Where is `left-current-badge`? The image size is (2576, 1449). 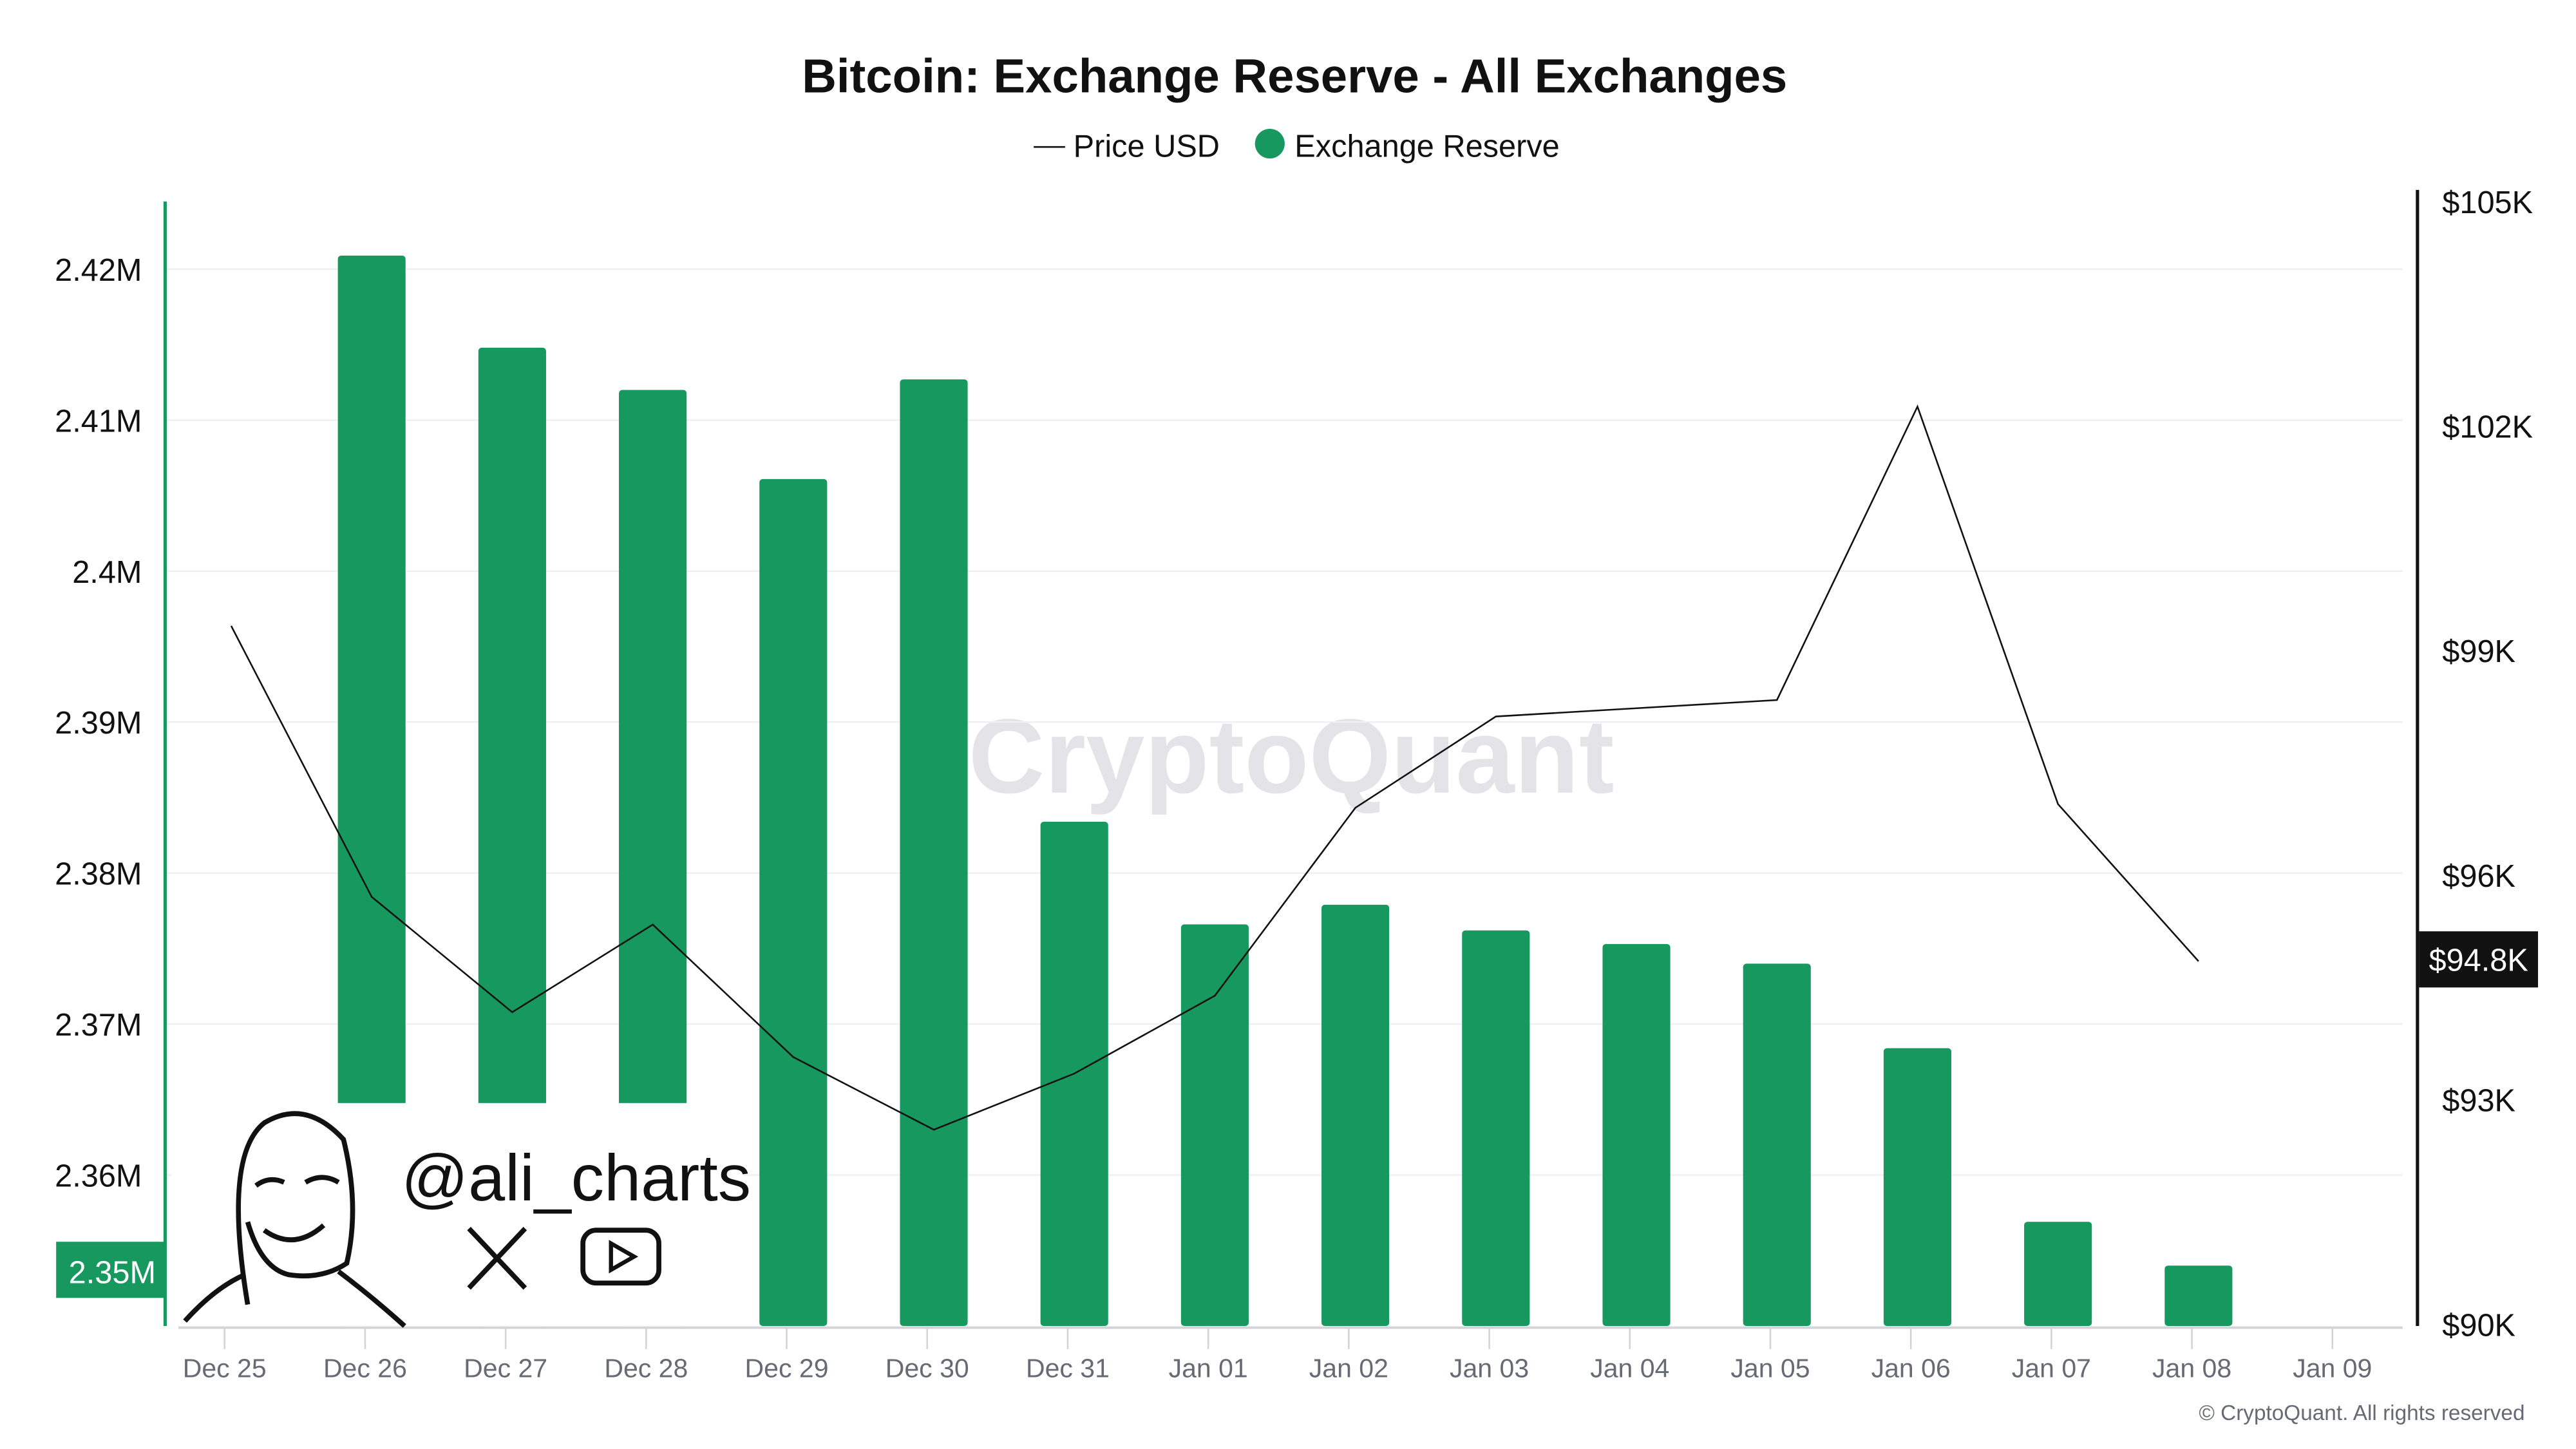 left-current-badge is located at coordinates (111, 1270).